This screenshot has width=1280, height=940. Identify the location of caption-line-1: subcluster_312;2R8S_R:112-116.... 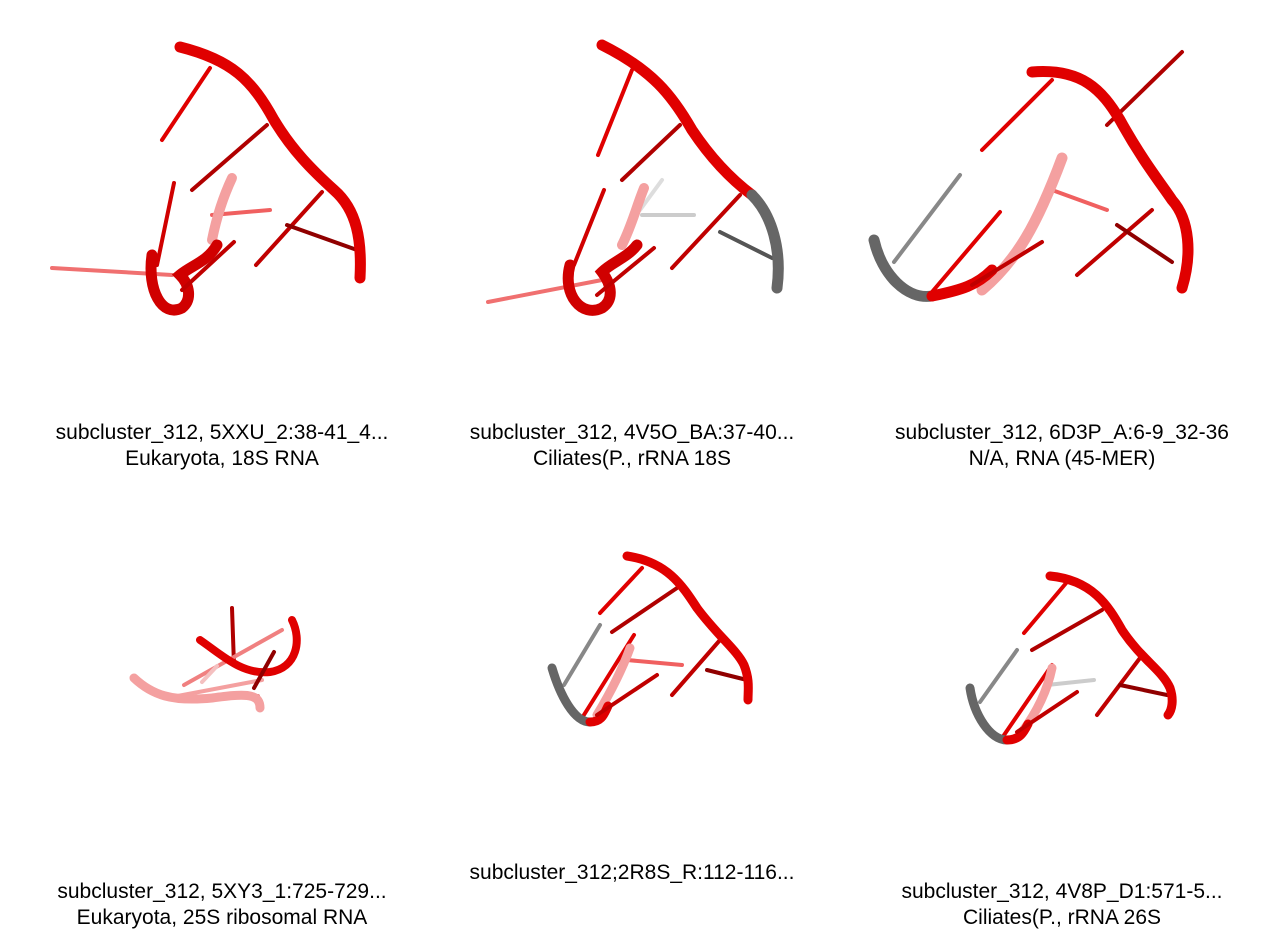
(632, 872).